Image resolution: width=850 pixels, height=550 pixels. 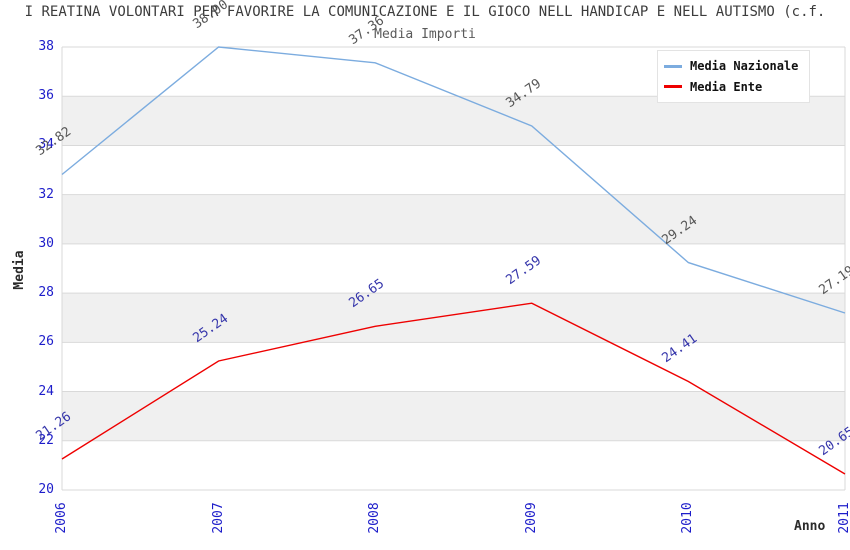 I want to click on x-tick: 2008, so click(x=375, y=518).